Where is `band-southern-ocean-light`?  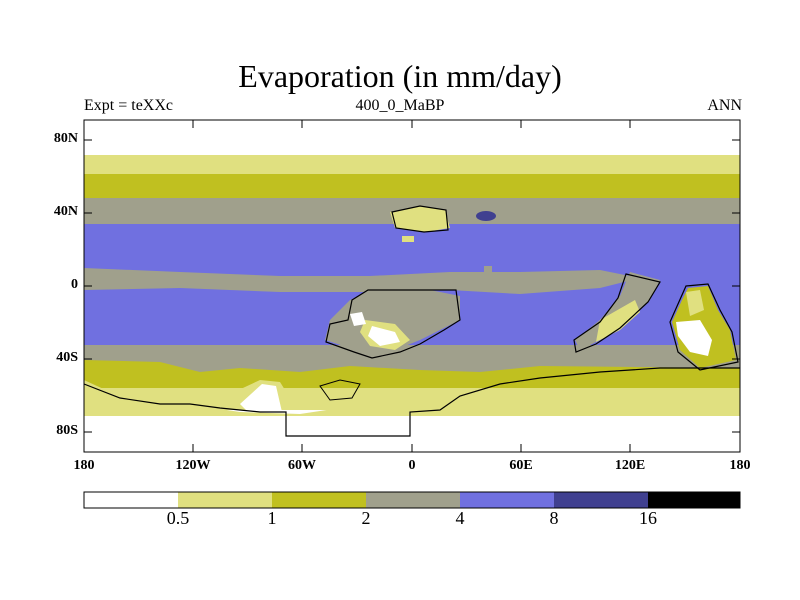 band-southern-ocean-light is located at coordinates (412, 398).